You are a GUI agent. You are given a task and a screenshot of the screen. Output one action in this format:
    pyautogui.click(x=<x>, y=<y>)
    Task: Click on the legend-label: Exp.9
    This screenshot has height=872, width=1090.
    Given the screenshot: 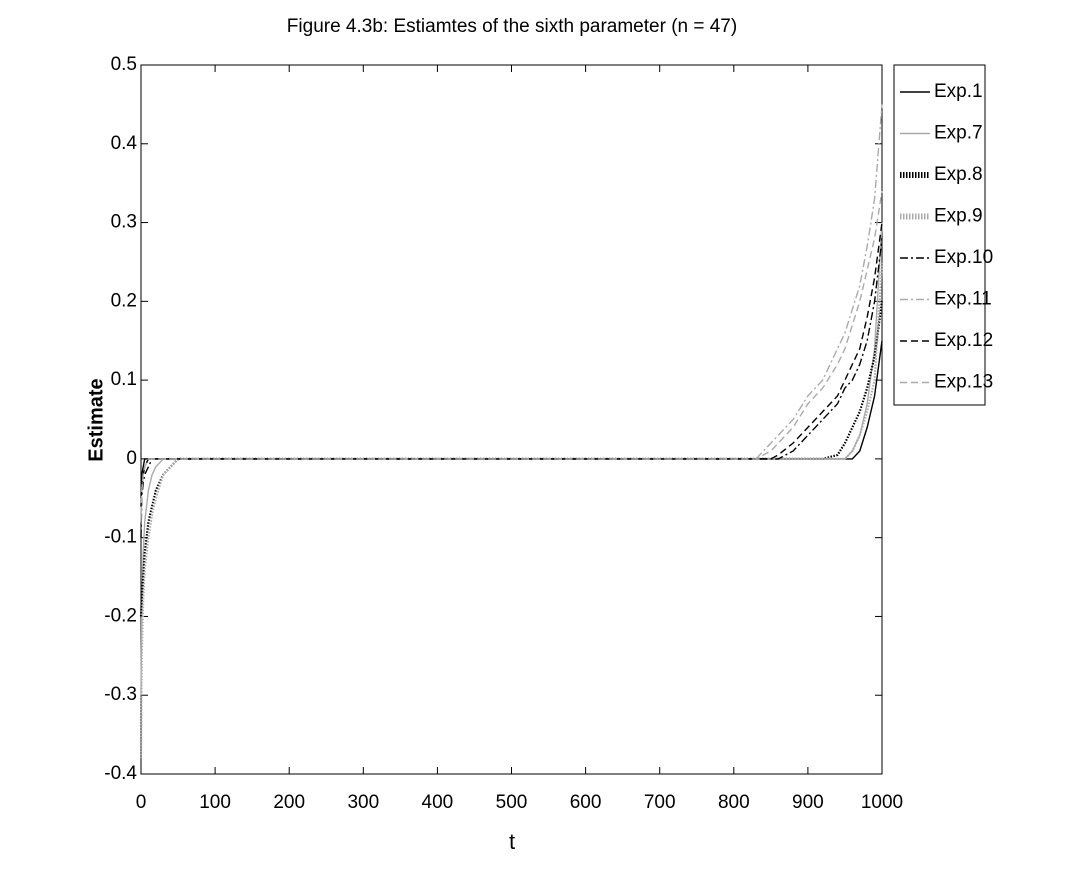 What is the action you would take?
    pyautogui.click(x=958, y=216)
    